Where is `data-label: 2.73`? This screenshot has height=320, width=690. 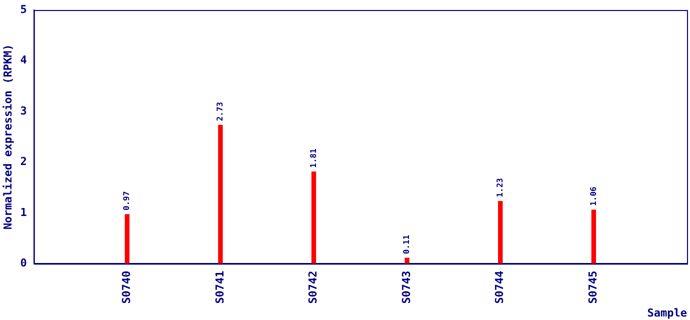
data-label: 2.73 is located at coordinates (220, 112).